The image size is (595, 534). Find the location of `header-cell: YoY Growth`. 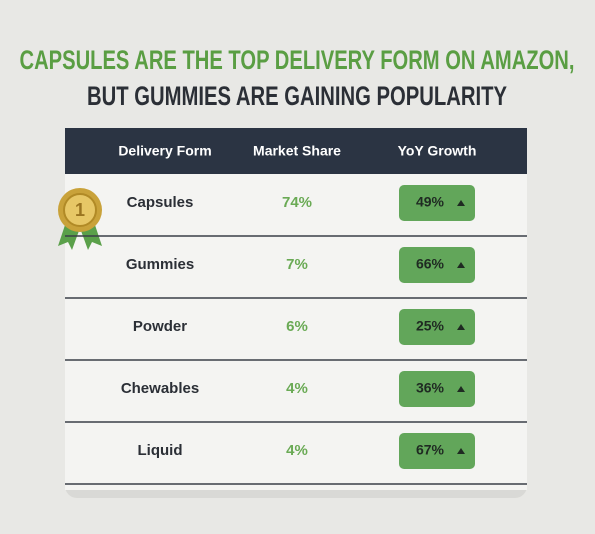

header-cell: YoY Growth is located at coordinates (437, 151).